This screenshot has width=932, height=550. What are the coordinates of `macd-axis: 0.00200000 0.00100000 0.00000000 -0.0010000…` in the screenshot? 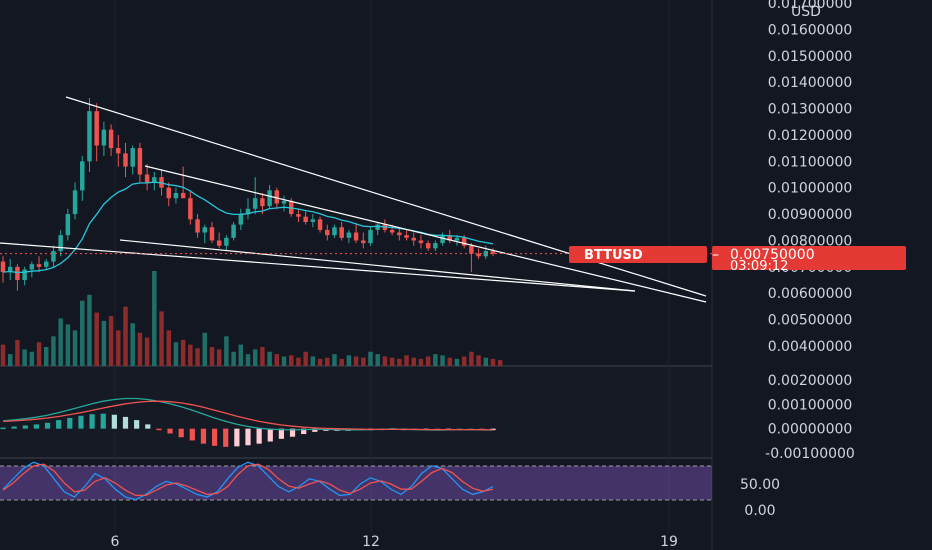 It's located at (810, 417).